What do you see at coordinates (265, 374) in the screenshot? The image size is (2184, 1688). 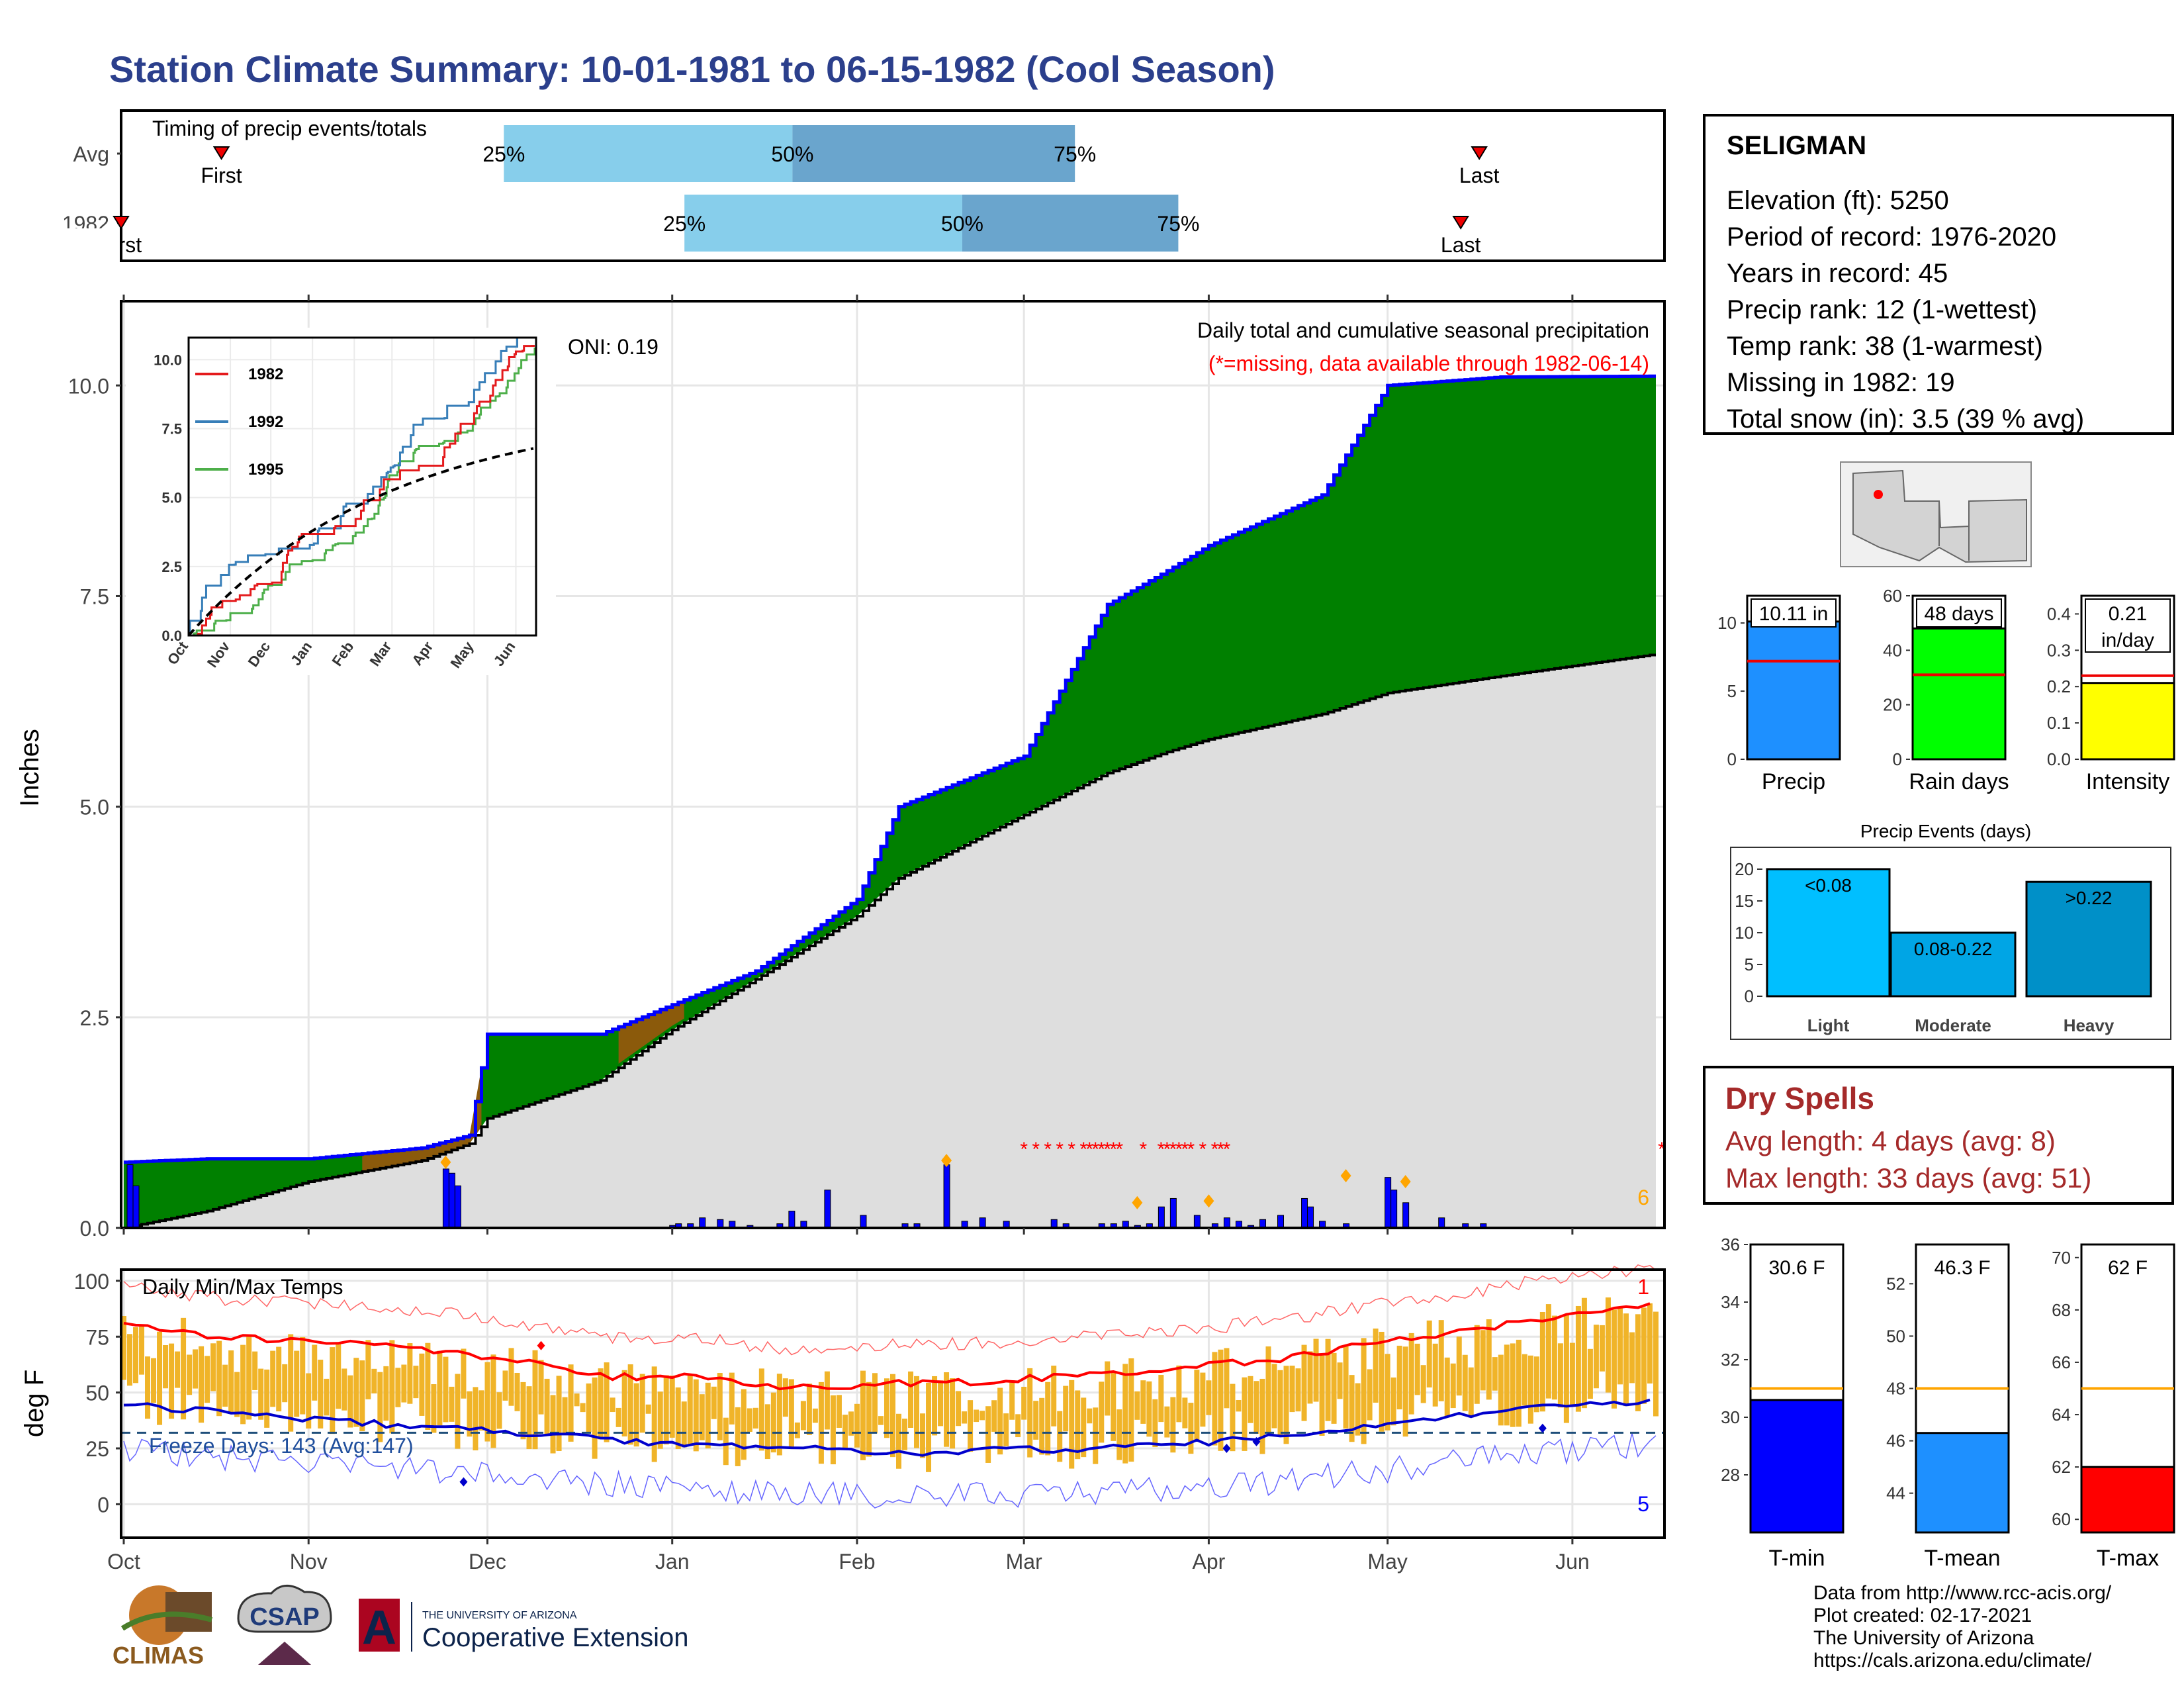 I see `legend-label: 1982` at bounding box center [265, 374].